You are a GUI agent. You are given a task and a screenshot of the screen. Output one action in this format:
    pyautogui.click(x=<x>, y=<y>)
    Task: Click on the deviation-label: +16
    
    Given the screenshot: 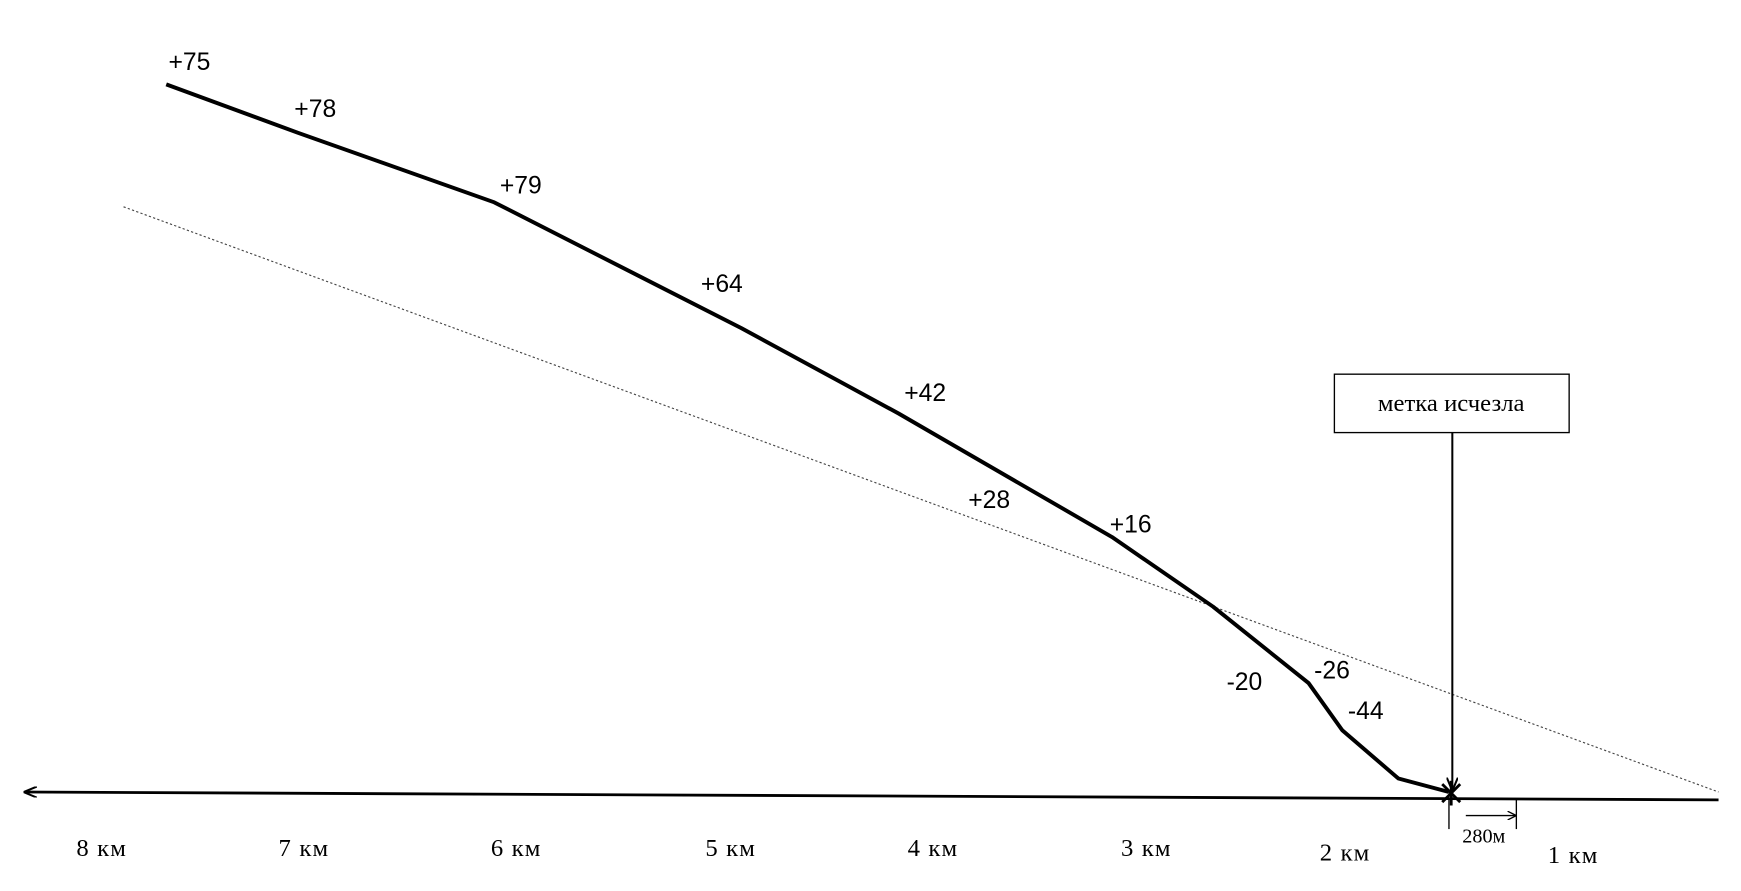 What is the action you would take?
    pyautogui.click(x=1131, y=525)
    